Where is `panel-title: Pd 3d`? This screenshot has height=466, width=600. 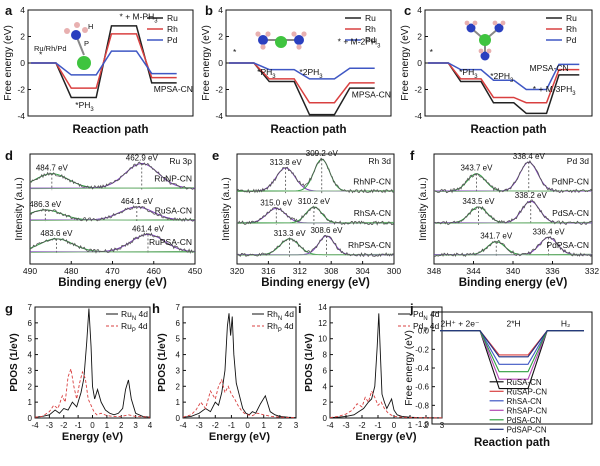 panel-title: Pd 3d is located at coordinates (578, 161).